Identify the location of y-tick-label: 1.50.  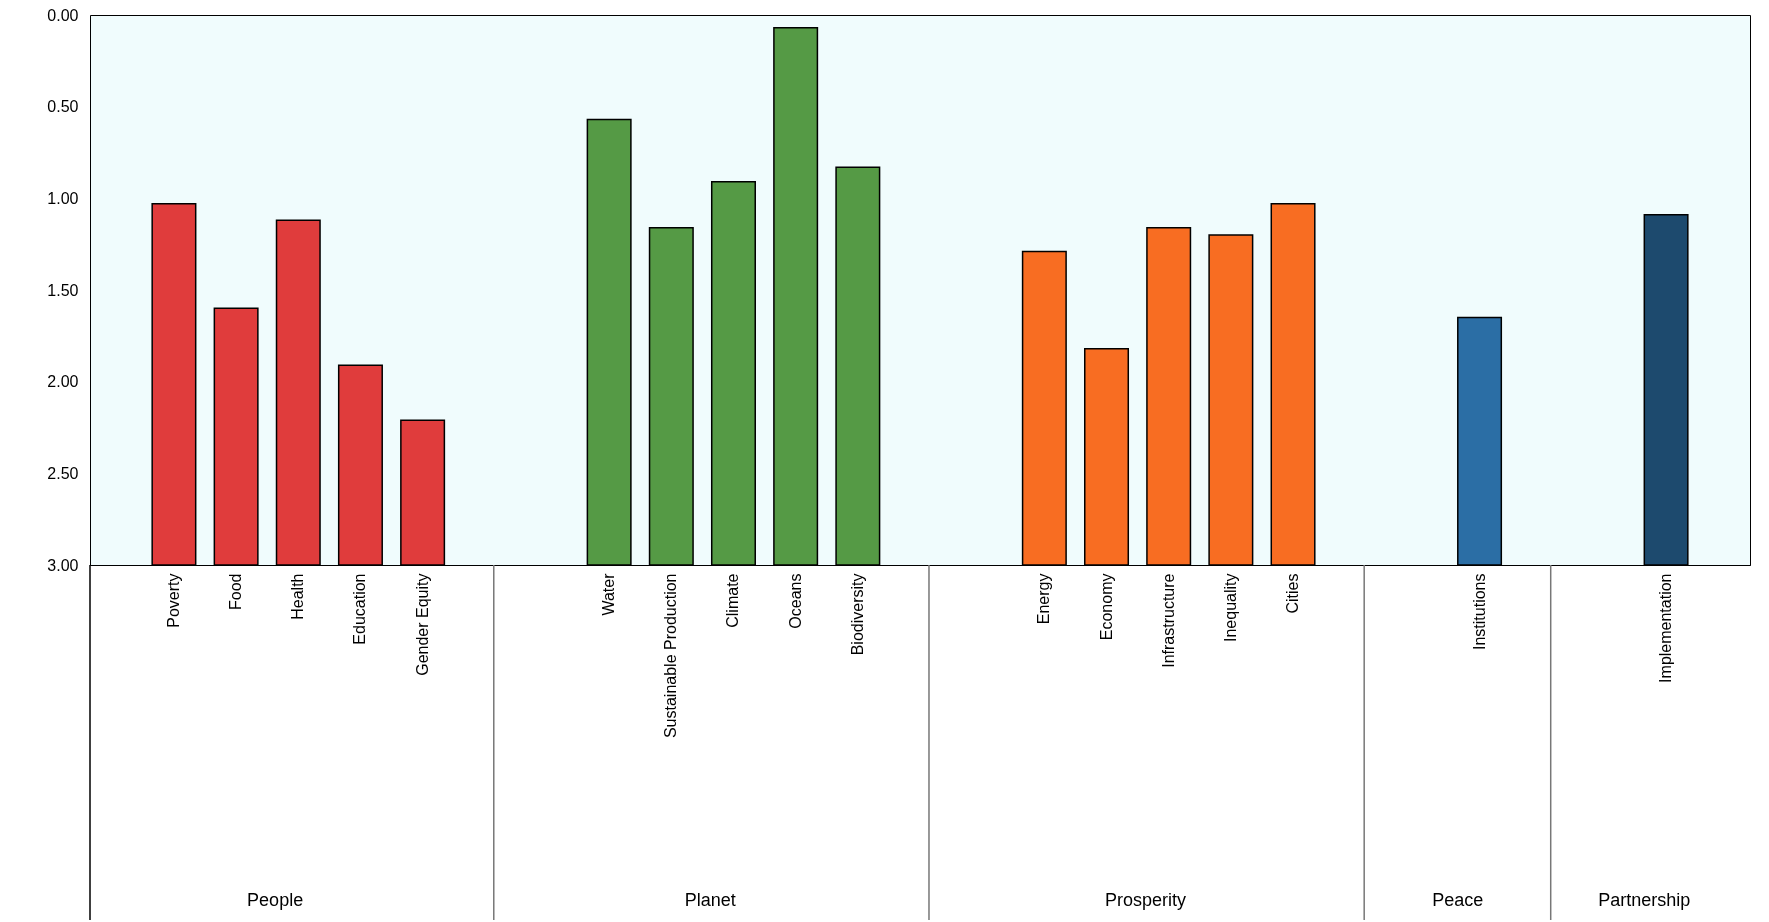
(63, 290).